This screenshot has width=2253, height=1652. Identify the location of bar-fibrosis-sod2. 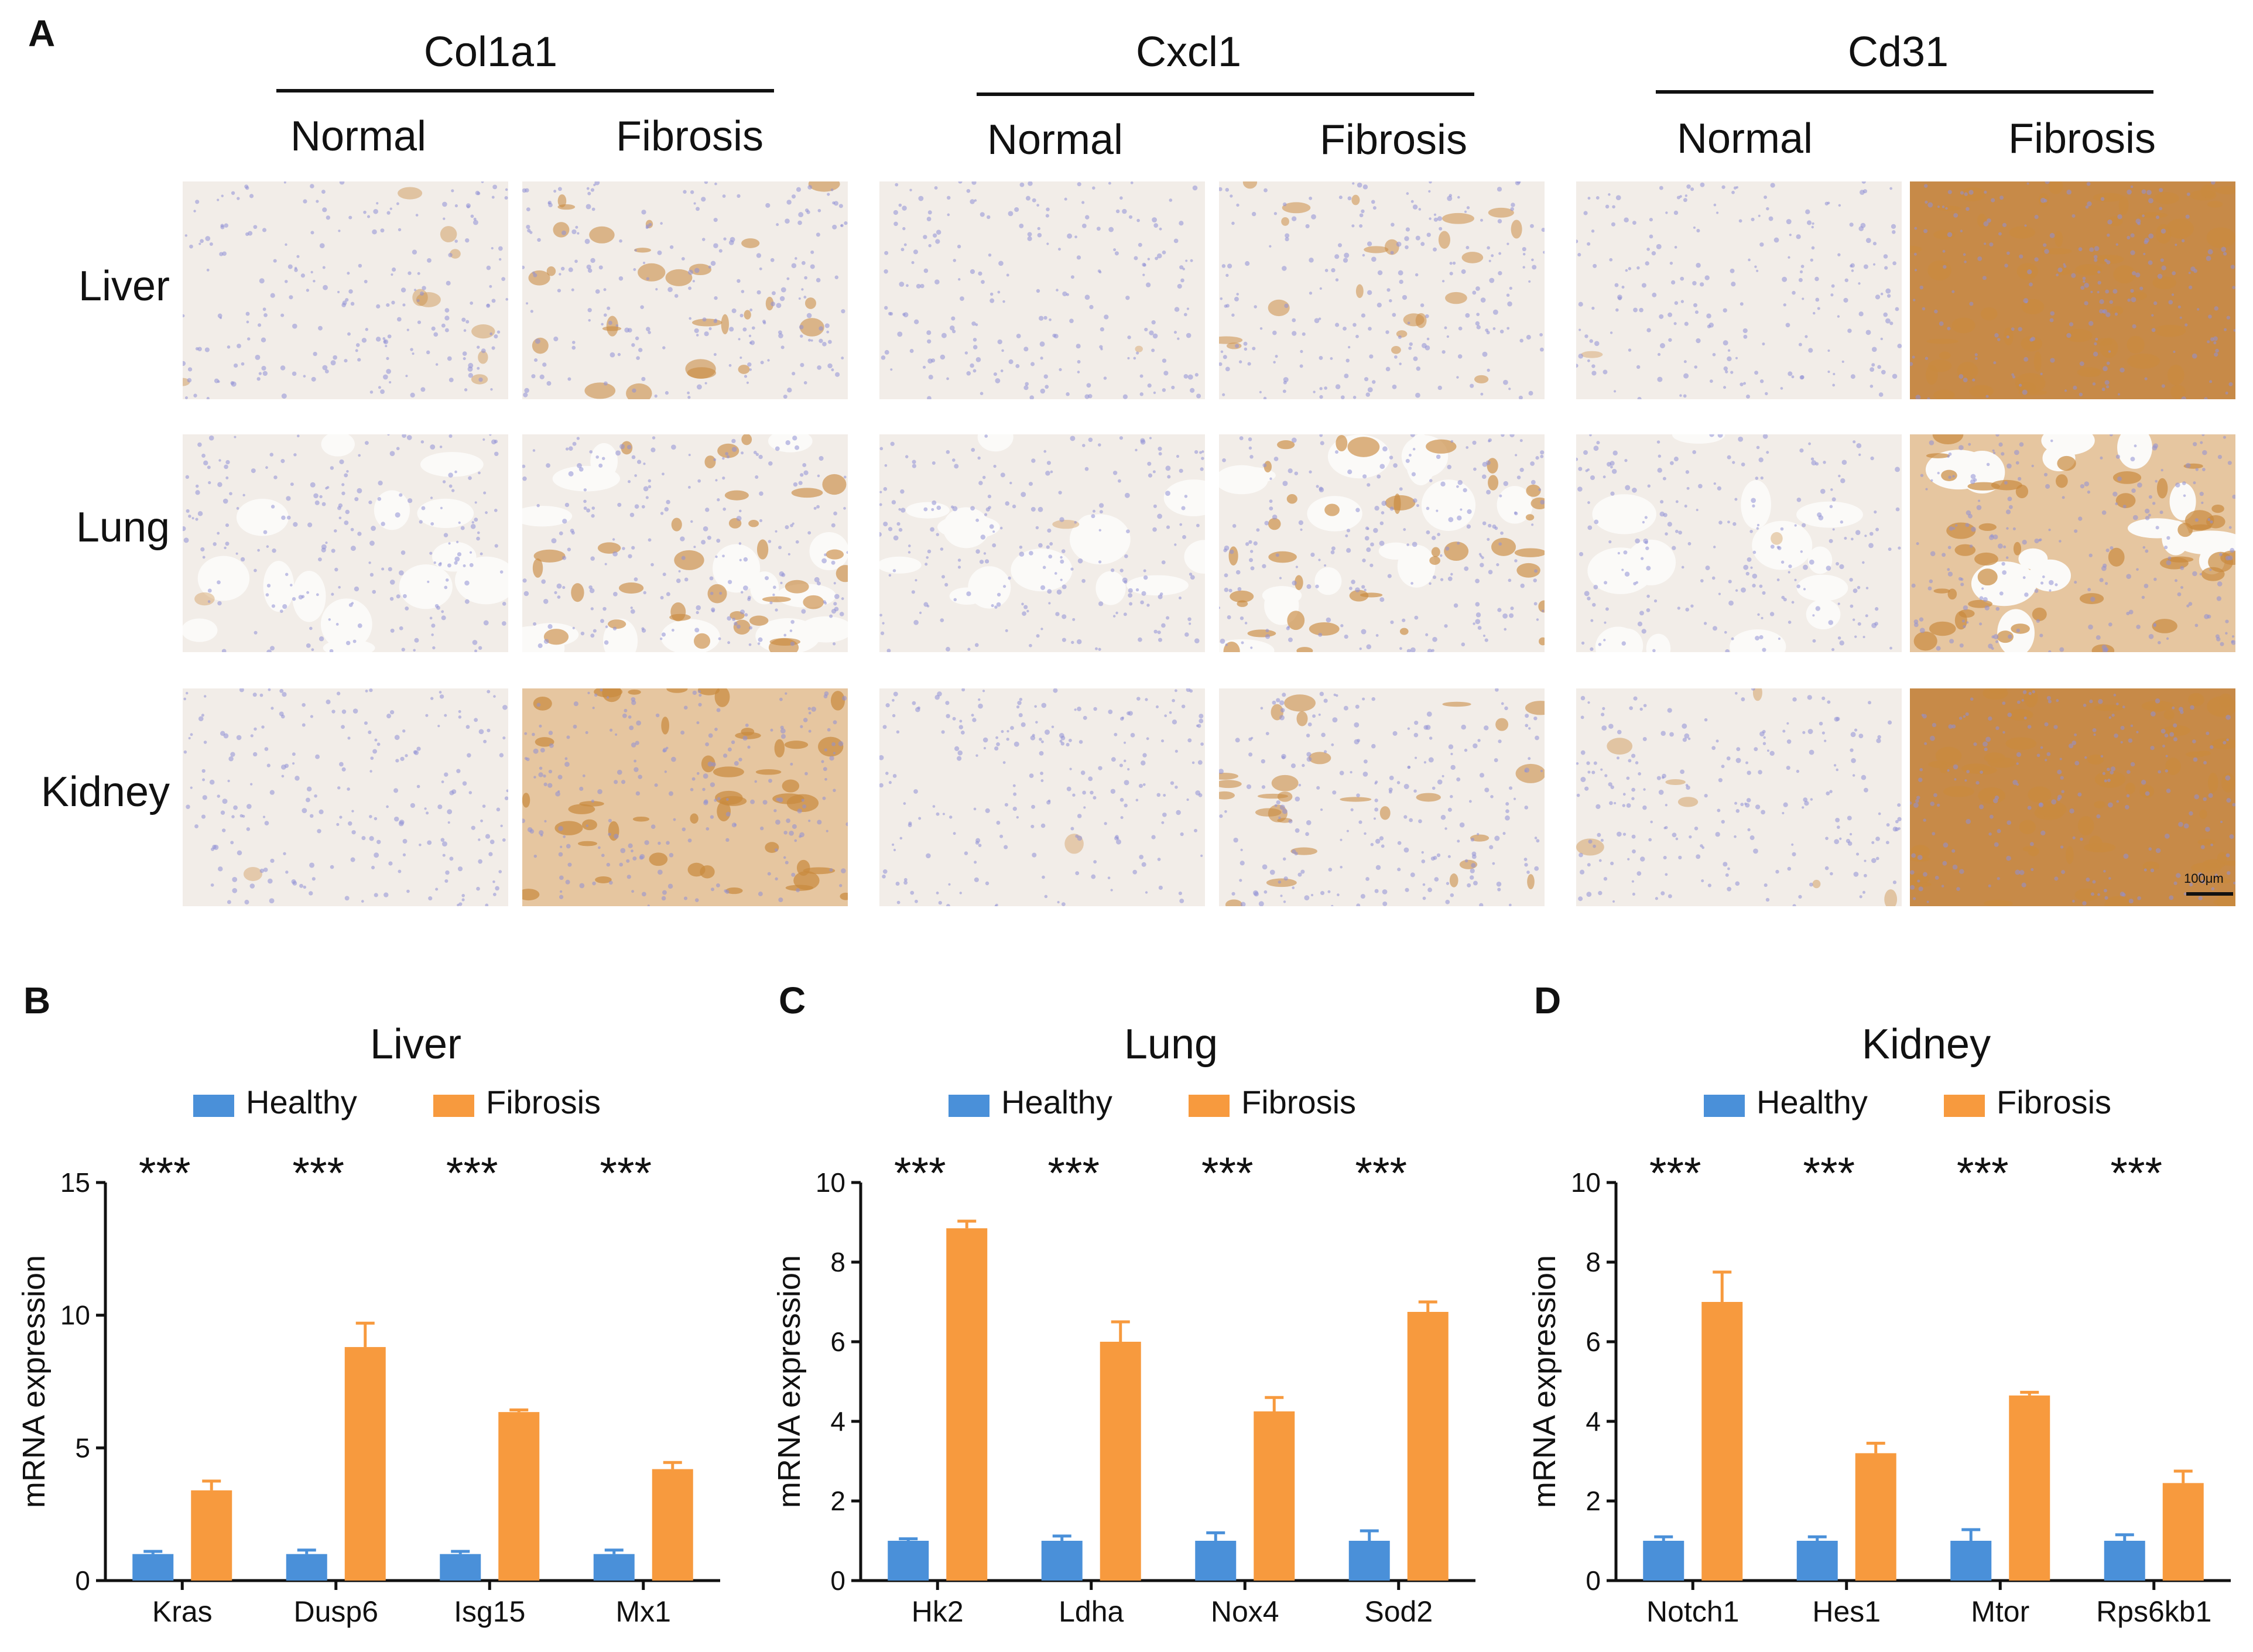
(1428, 1446).